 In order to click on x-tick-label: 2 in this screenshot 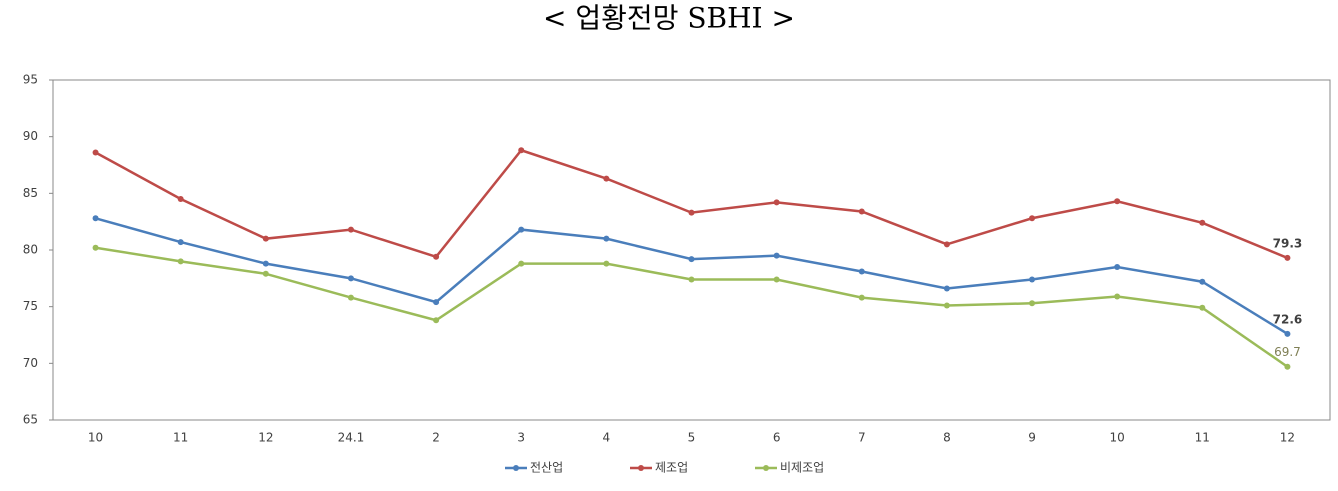, I will do `click(436, 438)`.